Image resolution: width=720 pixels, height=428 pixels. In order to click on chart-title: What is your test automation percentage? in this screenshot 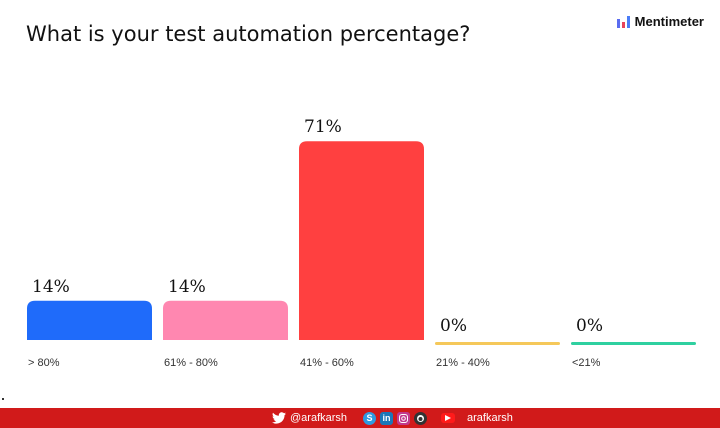, I will do `click(248, 34)`.